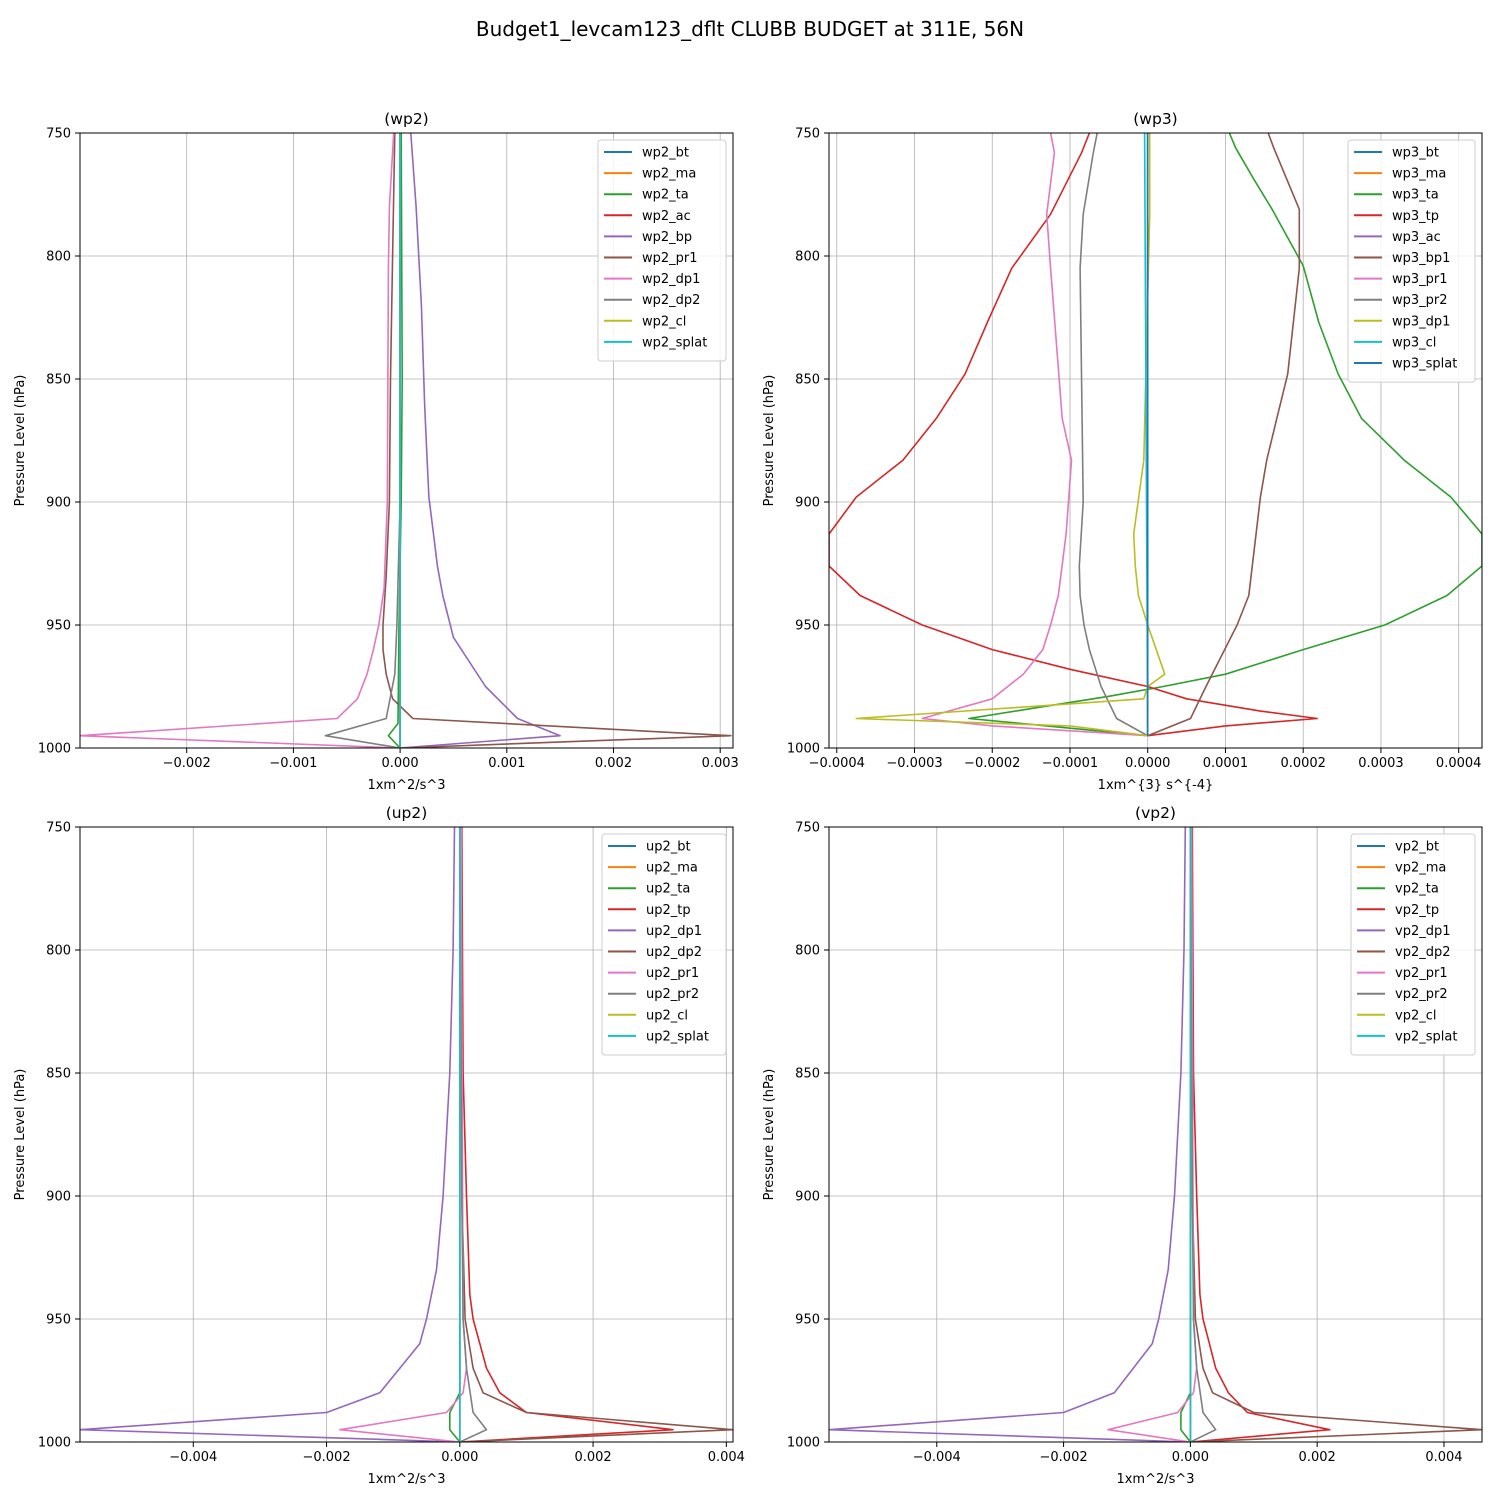 The height and width of the screenshot is (1500, 1500). What do you see at coordinates (1426, 1036) in the screenshot?
I see `legend-label: vp2_splat` at bounding box center [1426, 1036].